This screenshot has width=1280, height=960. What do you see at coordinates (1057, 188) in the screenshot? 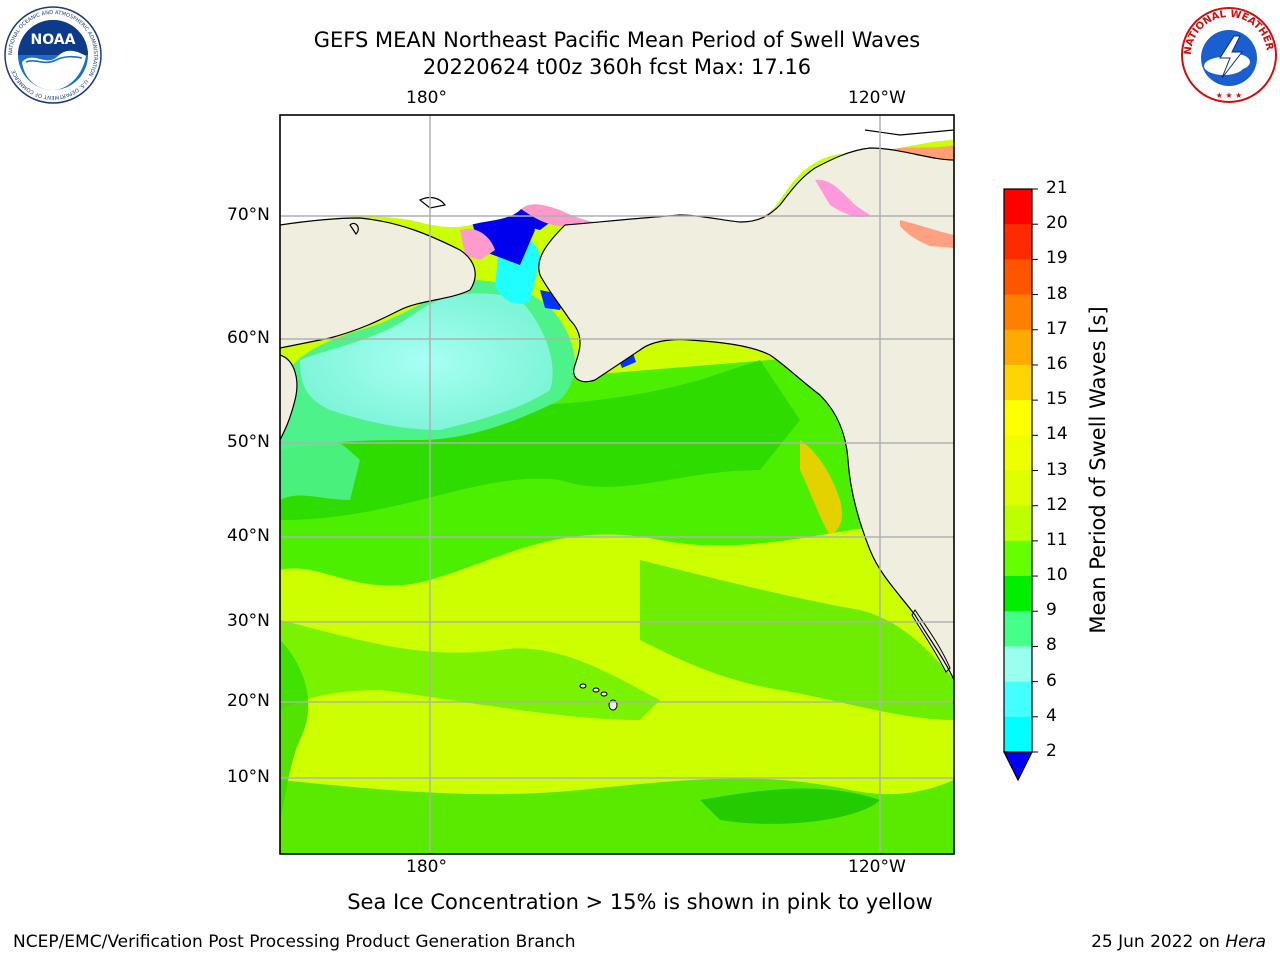
I see `colorbar-tick-label: 21` at bounding box center [1057, 188].